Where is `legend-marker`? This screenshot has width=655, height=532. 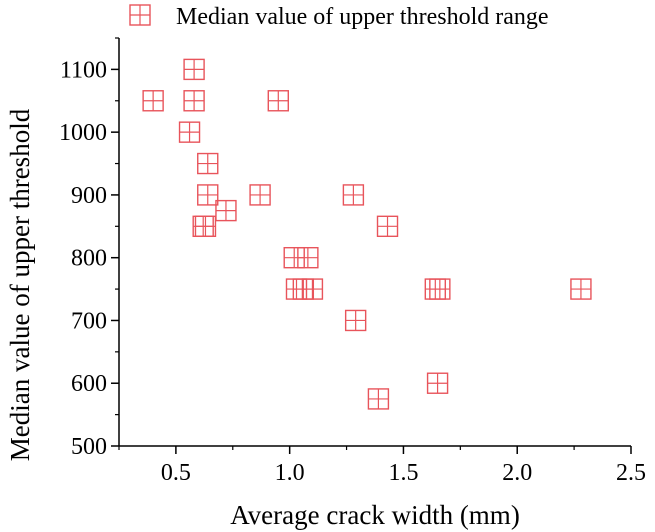 legend-marker is located at coordinates (140, 15).